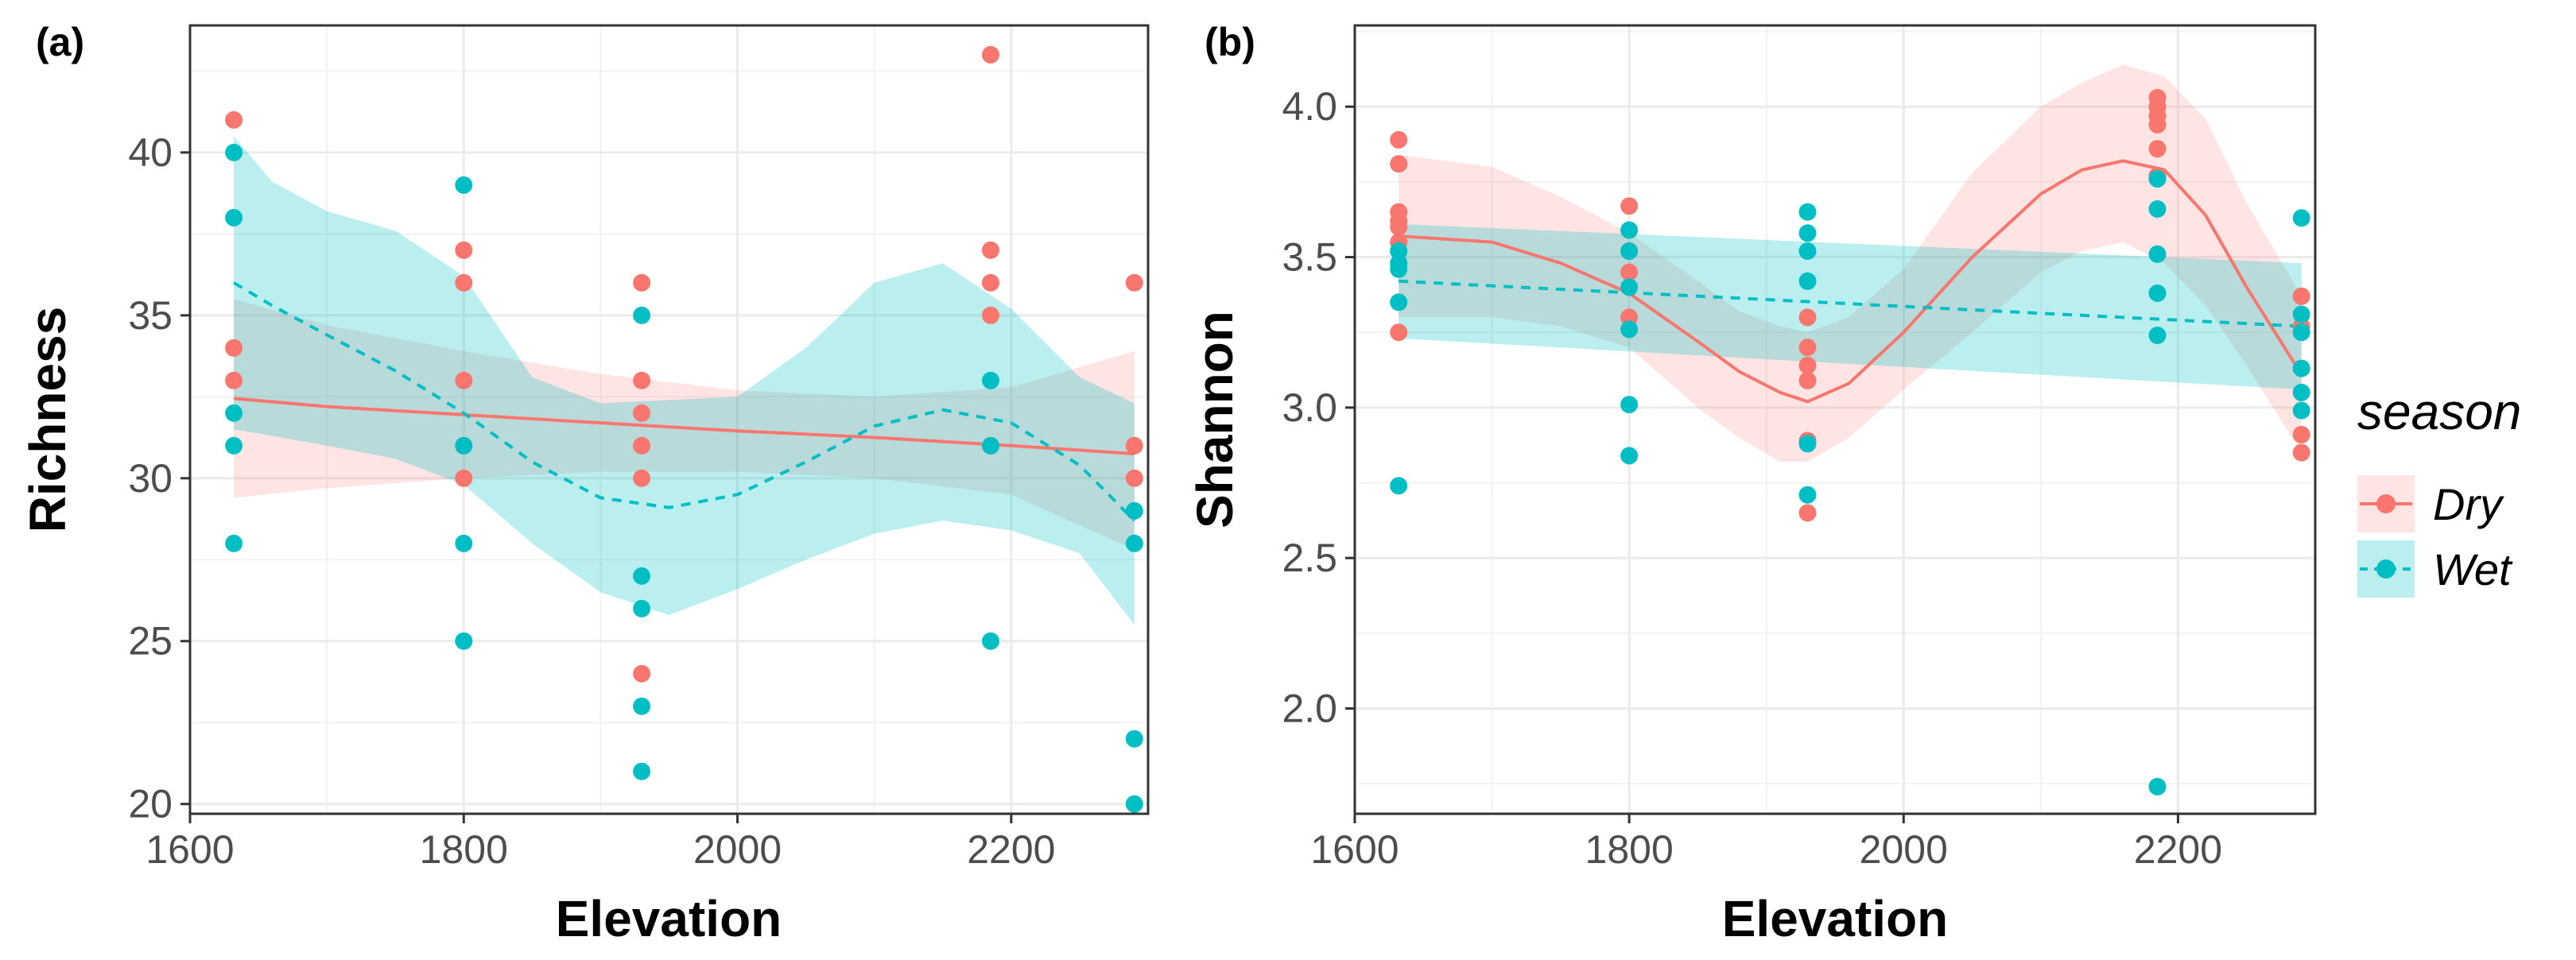  Describe the element at coordinates (1766, 843) in the screenshot. I see `panel-b-x-ticks: 1600 1800 2000 2200` at that location.